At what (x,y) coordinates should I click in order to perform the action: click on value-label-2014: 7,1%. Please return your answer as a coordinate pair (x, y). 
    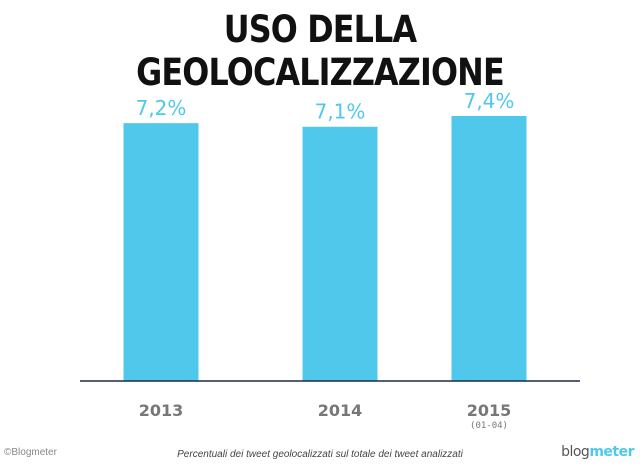
    Looking at the image, I should click on (340, 112).